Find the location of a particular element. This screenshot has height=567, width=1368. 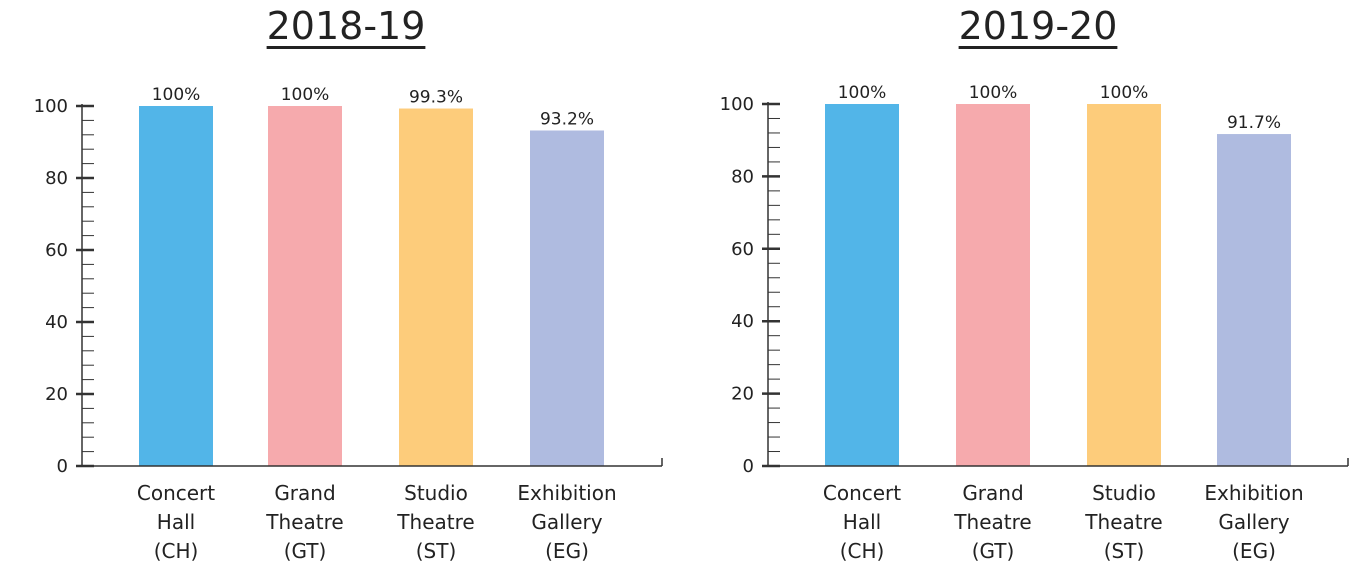

data-label: 91.7% is located at coordinates (1254, 123).